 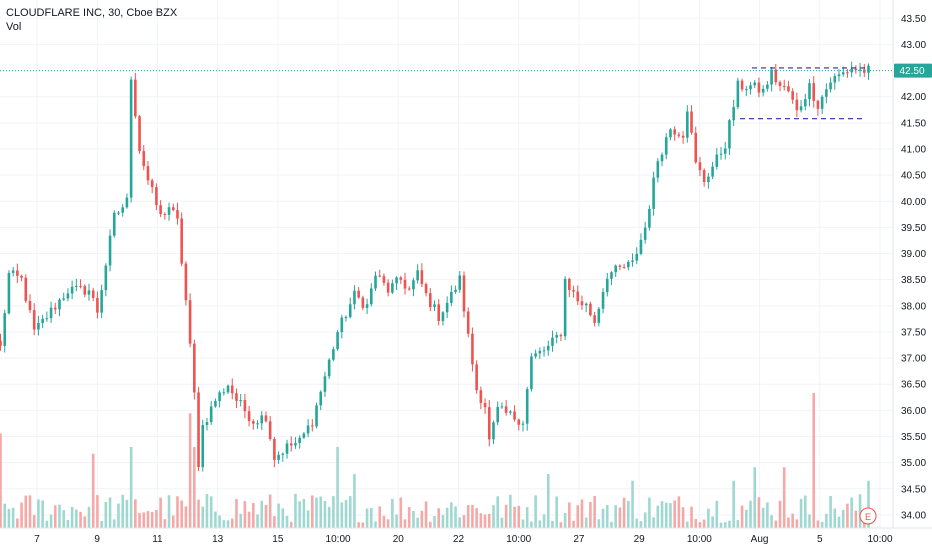 What do you see at coordinates (913, 19) in the screenshot?
I see `price-tick-label: 43.50` at bounding box center [913, 19].